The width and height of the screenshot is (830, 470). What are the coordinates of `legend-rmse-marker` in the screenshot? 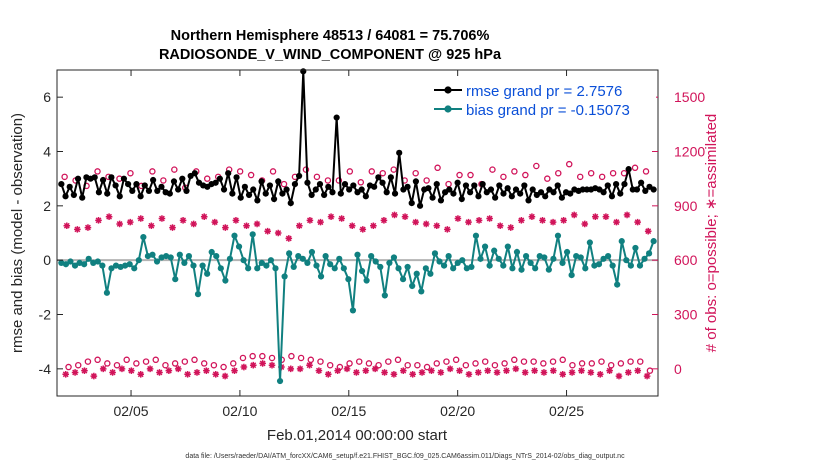 It's located at (448, 90).